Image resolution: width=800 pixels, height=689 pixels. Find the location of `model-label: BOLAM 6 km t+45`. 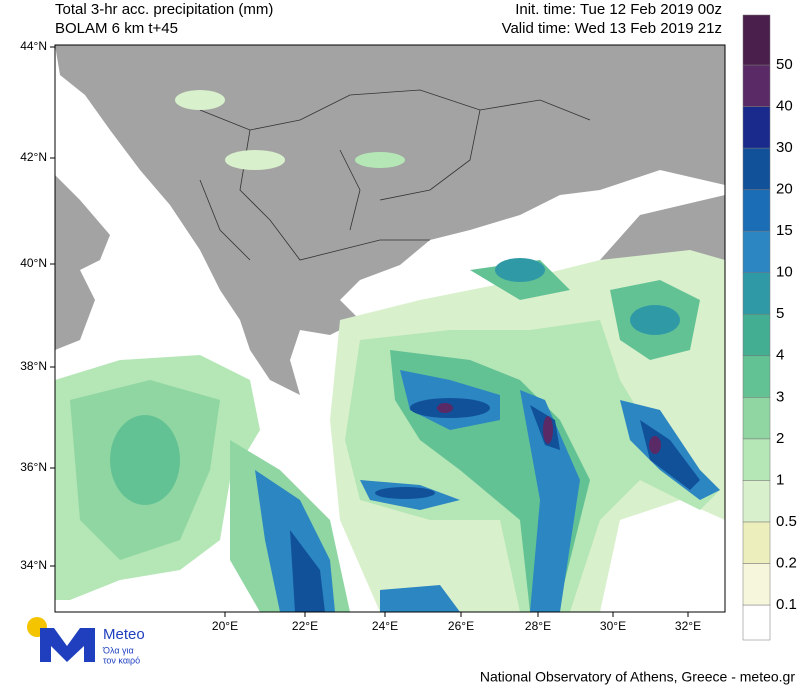

model-label: BOLAM 6 km t+45 is located at coordinates (116, 28).